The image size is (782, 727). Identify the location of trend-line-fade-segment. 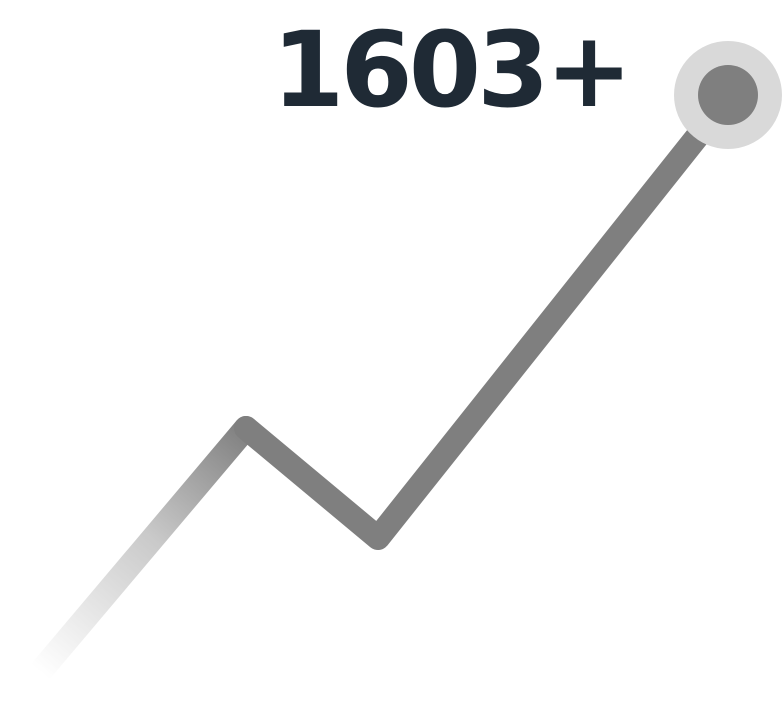
(143, 550).